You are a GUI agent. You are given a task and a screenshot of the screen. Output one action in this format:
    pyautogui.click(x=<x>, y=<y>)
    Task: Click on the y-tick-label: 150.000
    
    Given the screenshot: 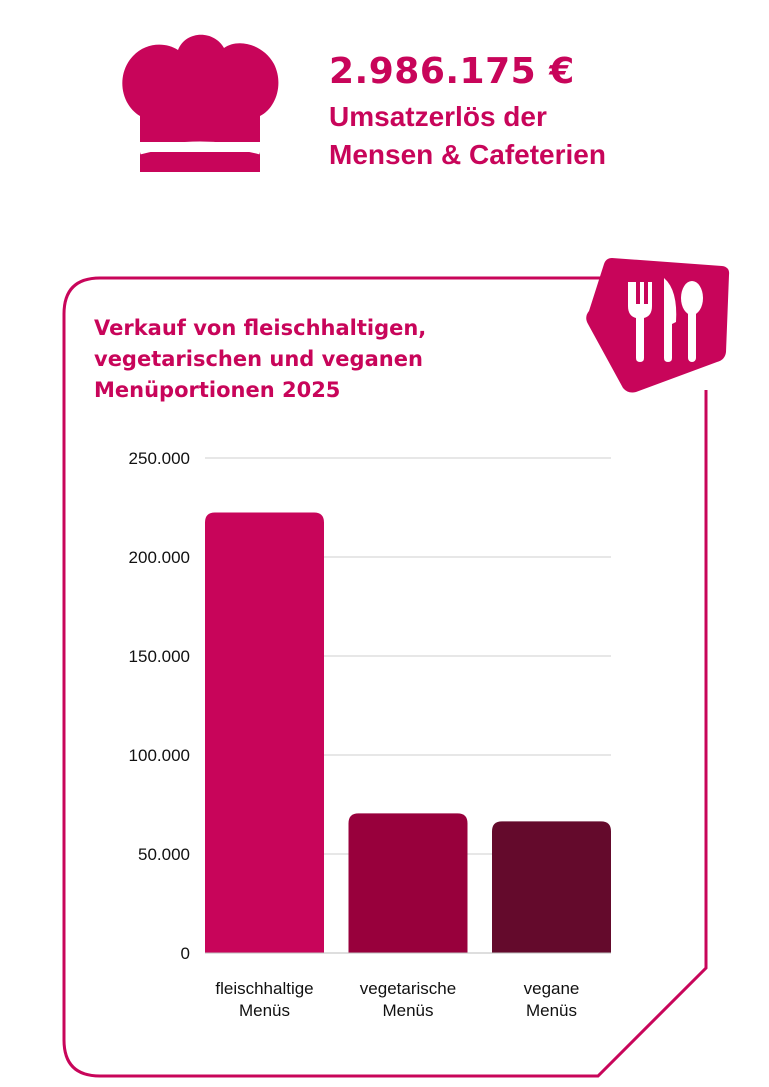 What is the action you would take?
    pyautogui.click(x=159, y=656)
    